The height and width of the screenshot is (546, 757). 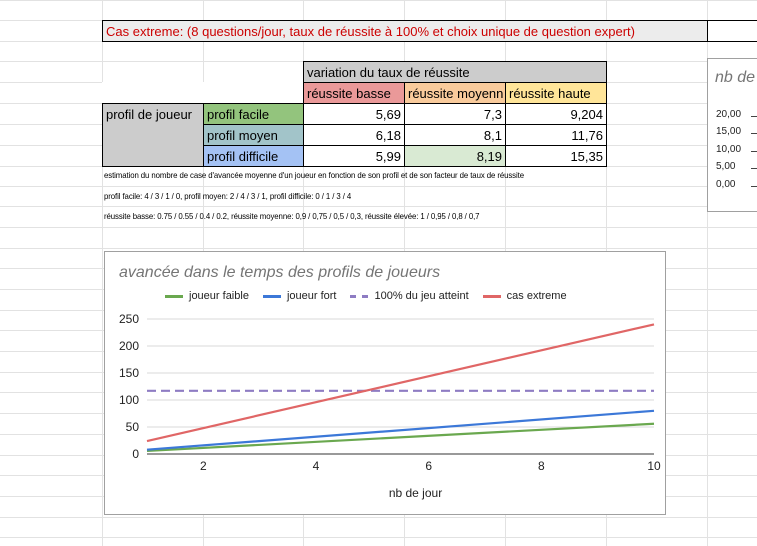 What do you see at coordinates (455, 156) in the screenshot?
I see `value-cell-highlighted: 8,19` at bounding box center [455, 156].